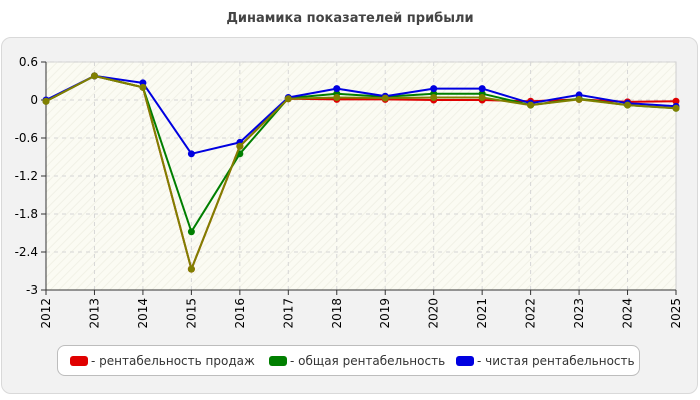 This screenshot has height=400, width=700. Describe the element at coordinates (531, 313) in the screenshot. I see `x-tick-label: 2022` at that location.